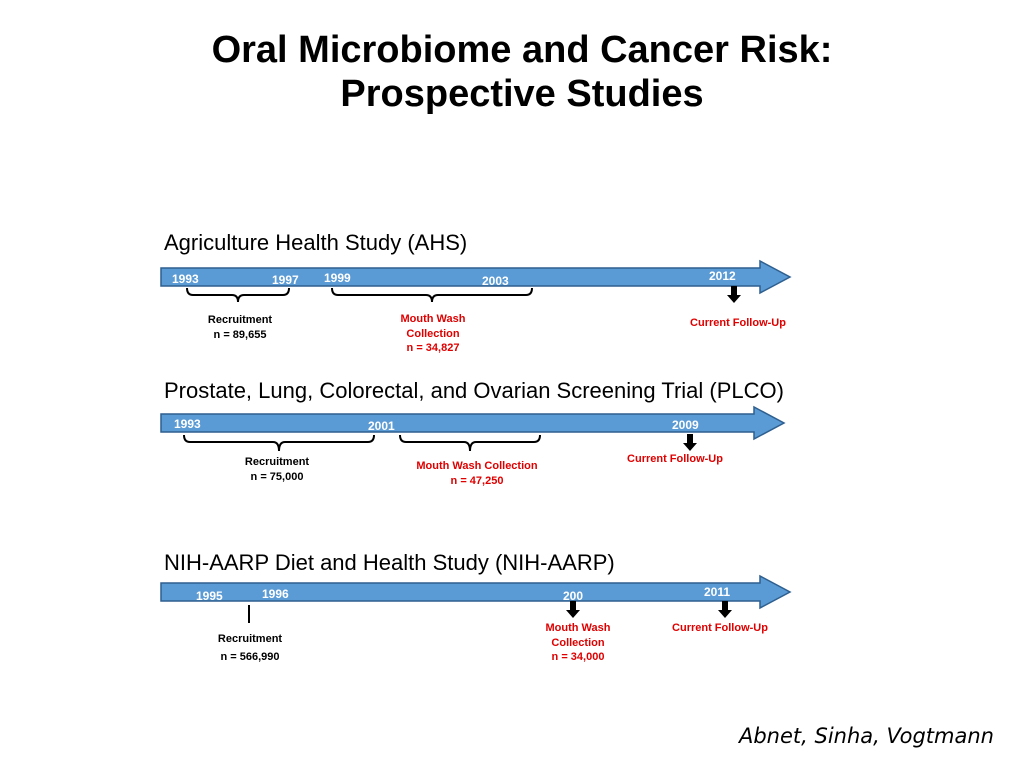  Describe the element at coordinates (316, 242) in the screenshot. I see `ahs-study-title: Agriculture Health Study (AHS)` at that location.